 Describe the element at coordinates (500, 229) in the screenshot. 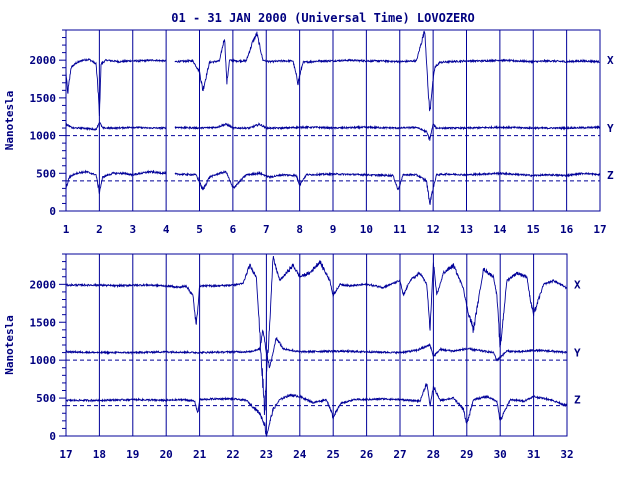

I see `x-tick-label: 14` at that location.